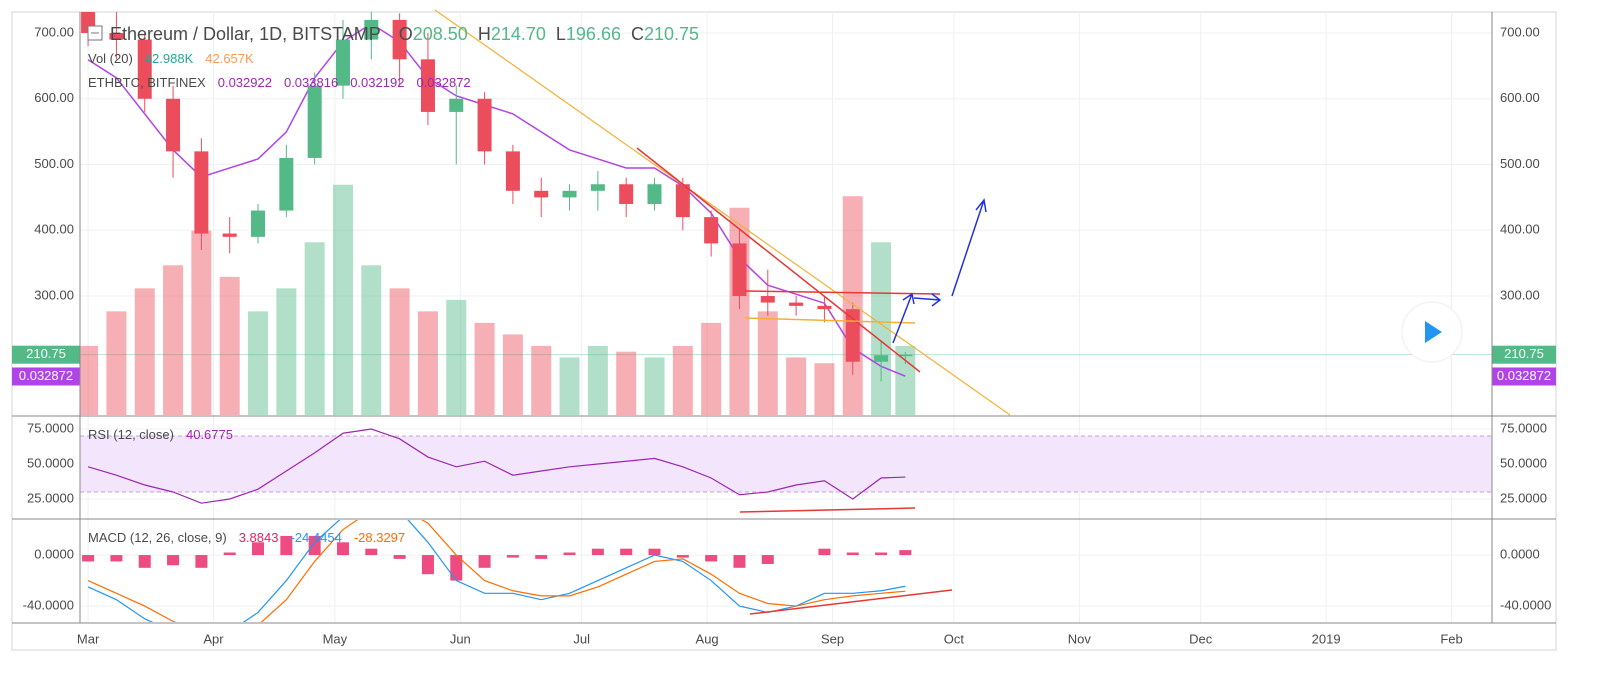 The image size is (1600, 676). What do you see at coordinates (131, 434) in the screenshot?
I see `rsi-title: RSI (12, close)` at bounding box center [131, 434].